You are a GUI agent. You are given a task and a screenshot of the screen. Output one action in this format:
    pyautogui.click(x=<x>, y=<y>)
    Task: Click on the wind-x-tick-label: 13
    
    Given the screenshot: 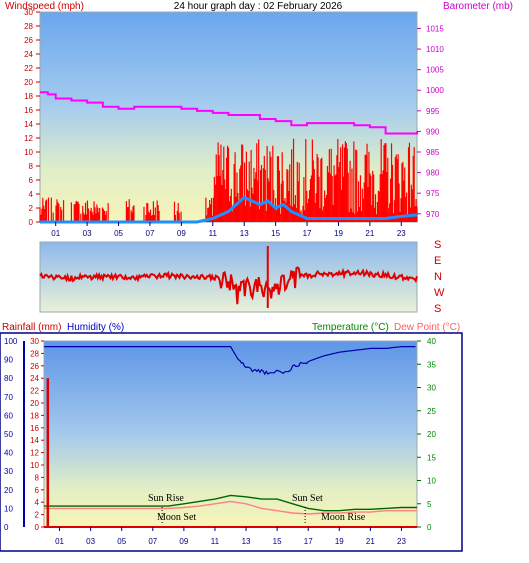 What is the action you would take?
    pyautogui.click(x=244, y=233)
    